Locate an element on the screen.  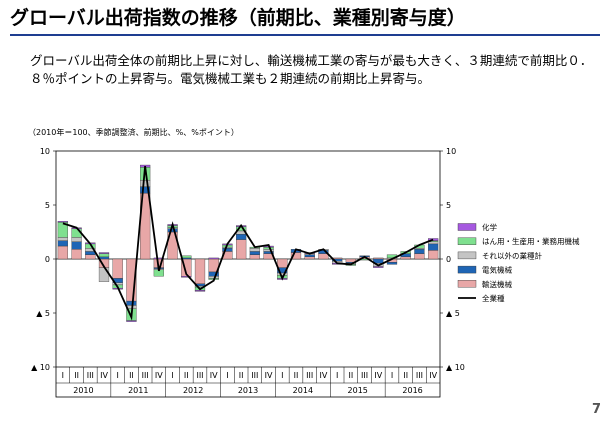
legend-label: 全業種 is located at coordinates (493, 298).